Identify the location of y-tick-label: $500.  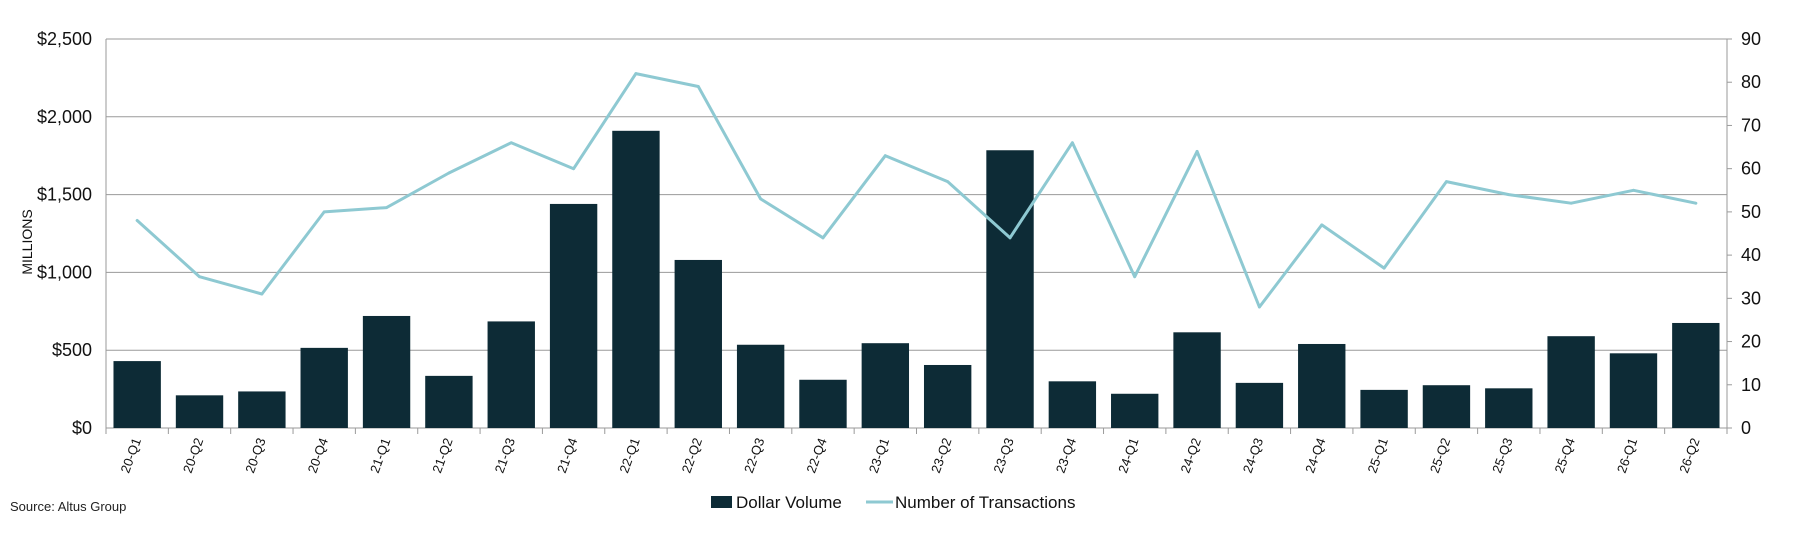
(72, 350).